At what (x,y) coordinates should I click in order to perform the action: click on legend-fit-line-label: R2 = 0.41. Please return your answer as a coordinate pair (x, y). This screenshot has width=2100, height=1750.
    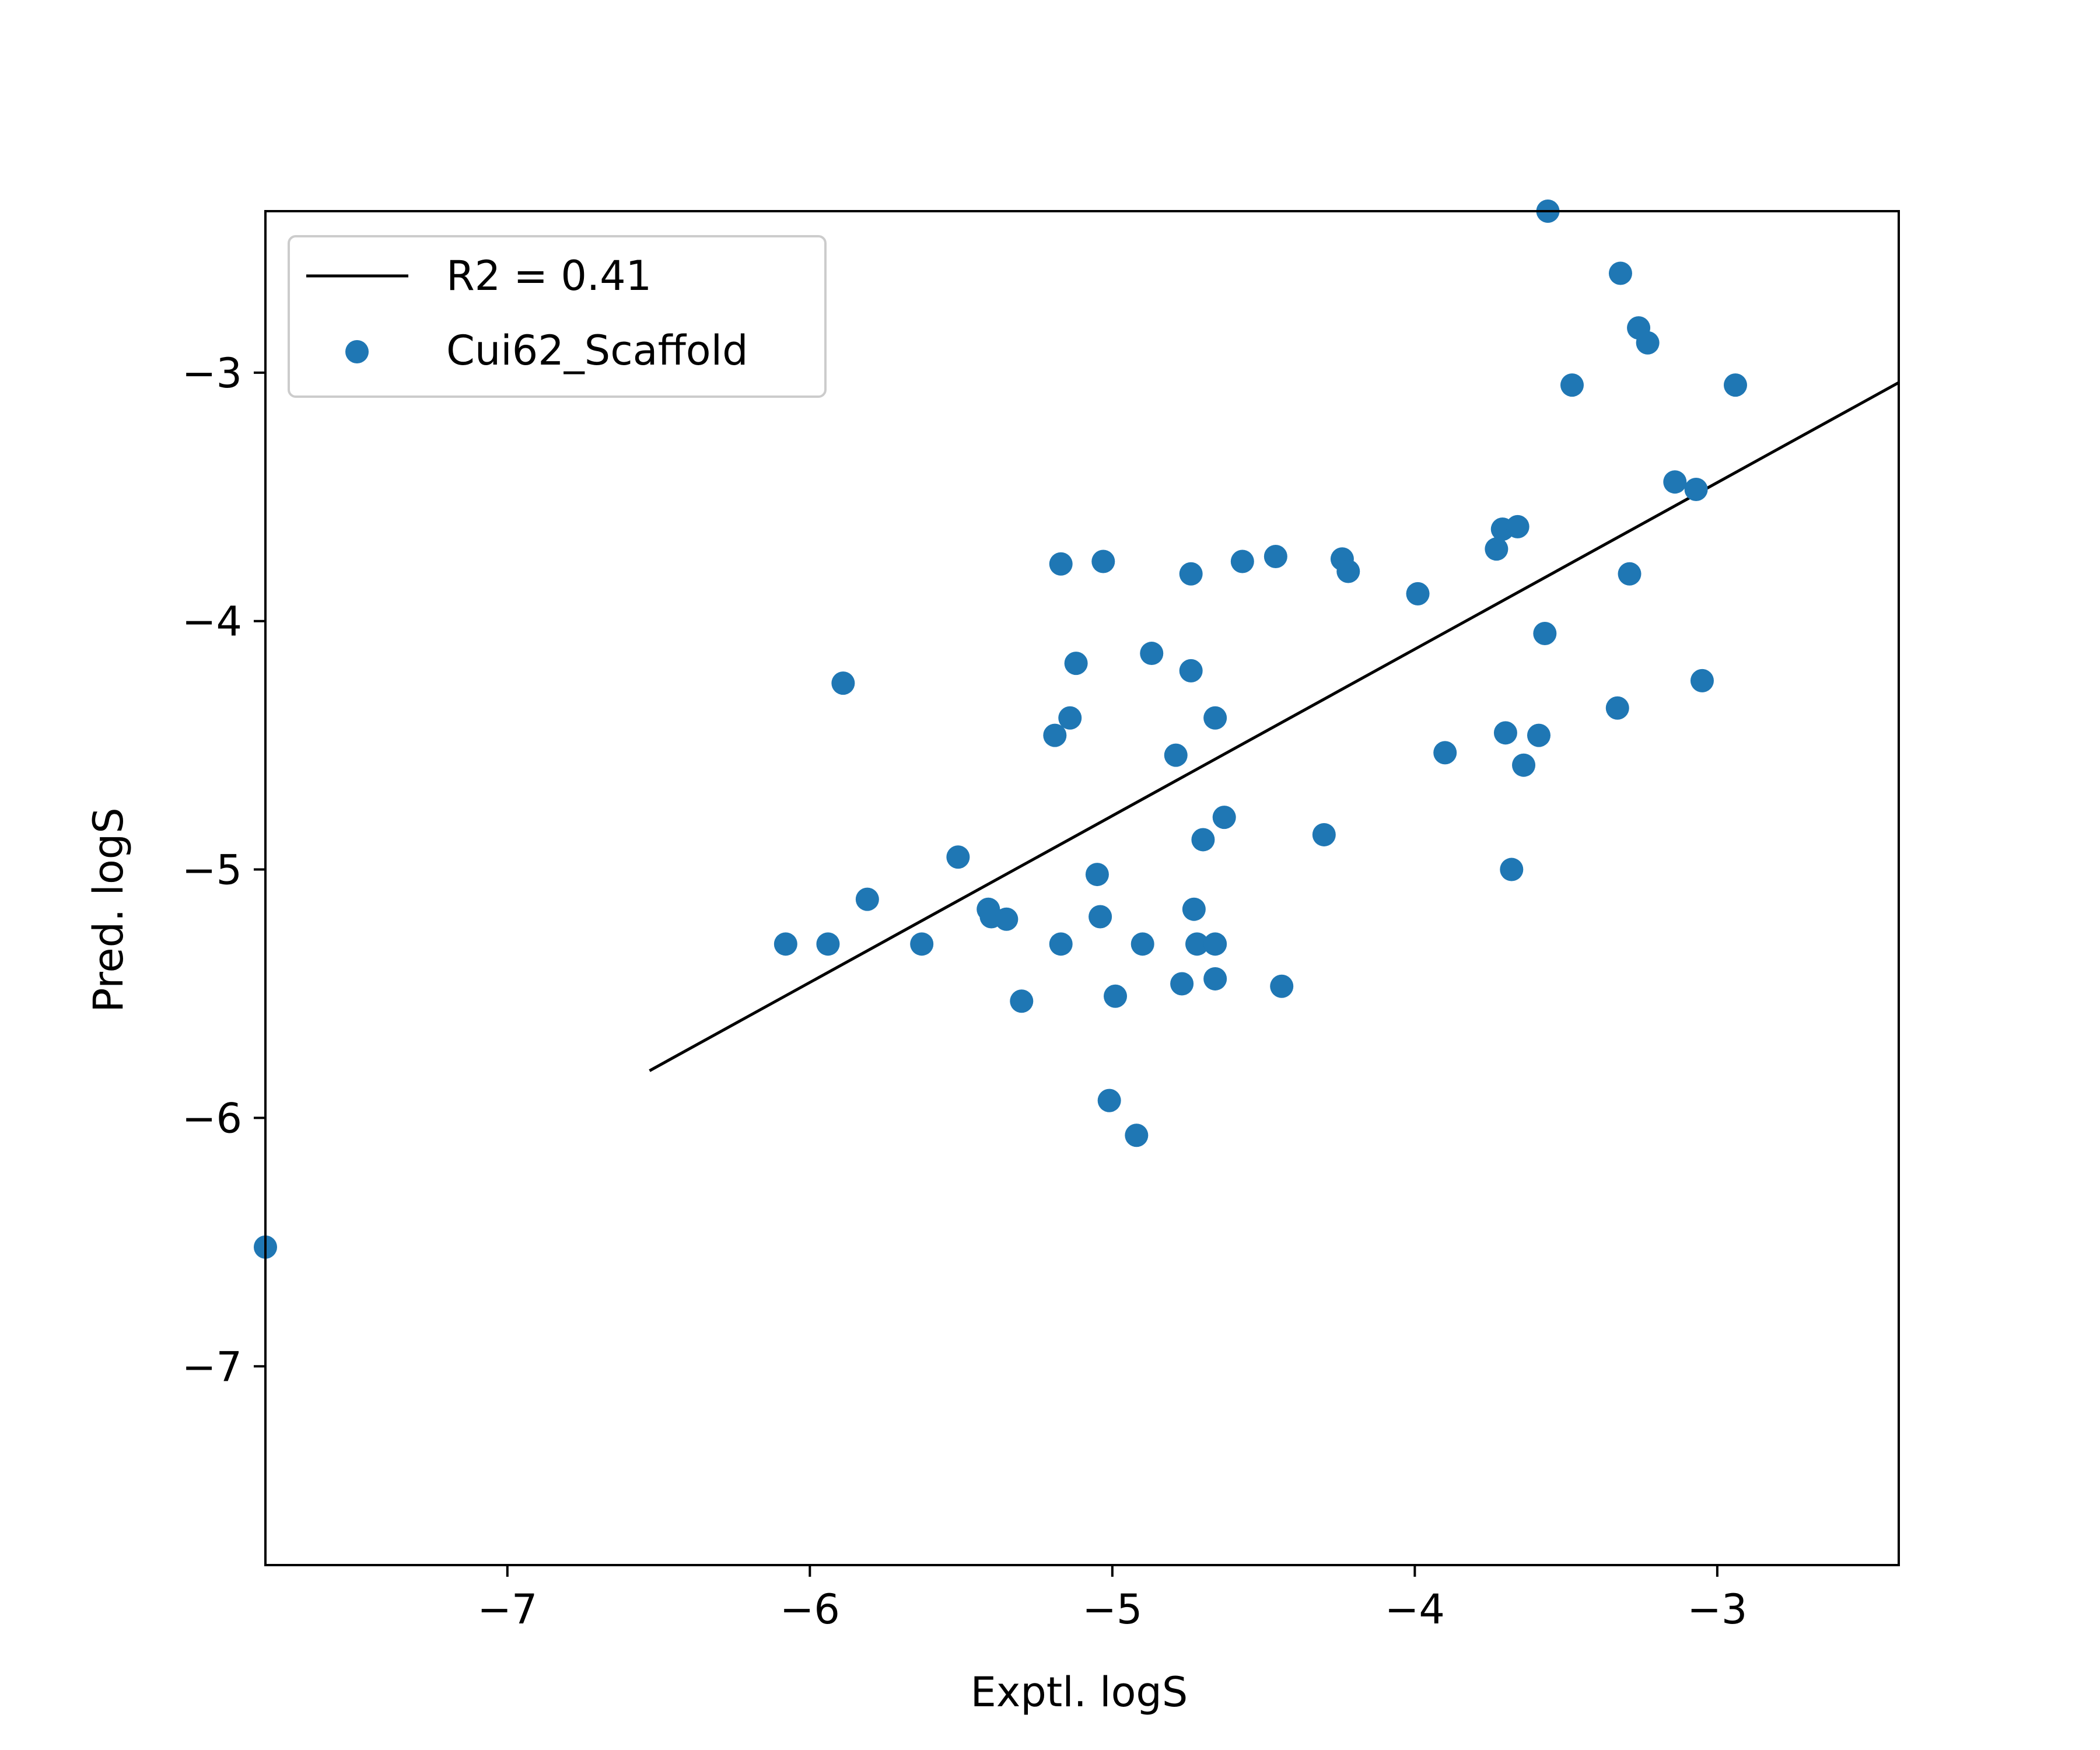
    Looking at the image, I should click on (549, 276).